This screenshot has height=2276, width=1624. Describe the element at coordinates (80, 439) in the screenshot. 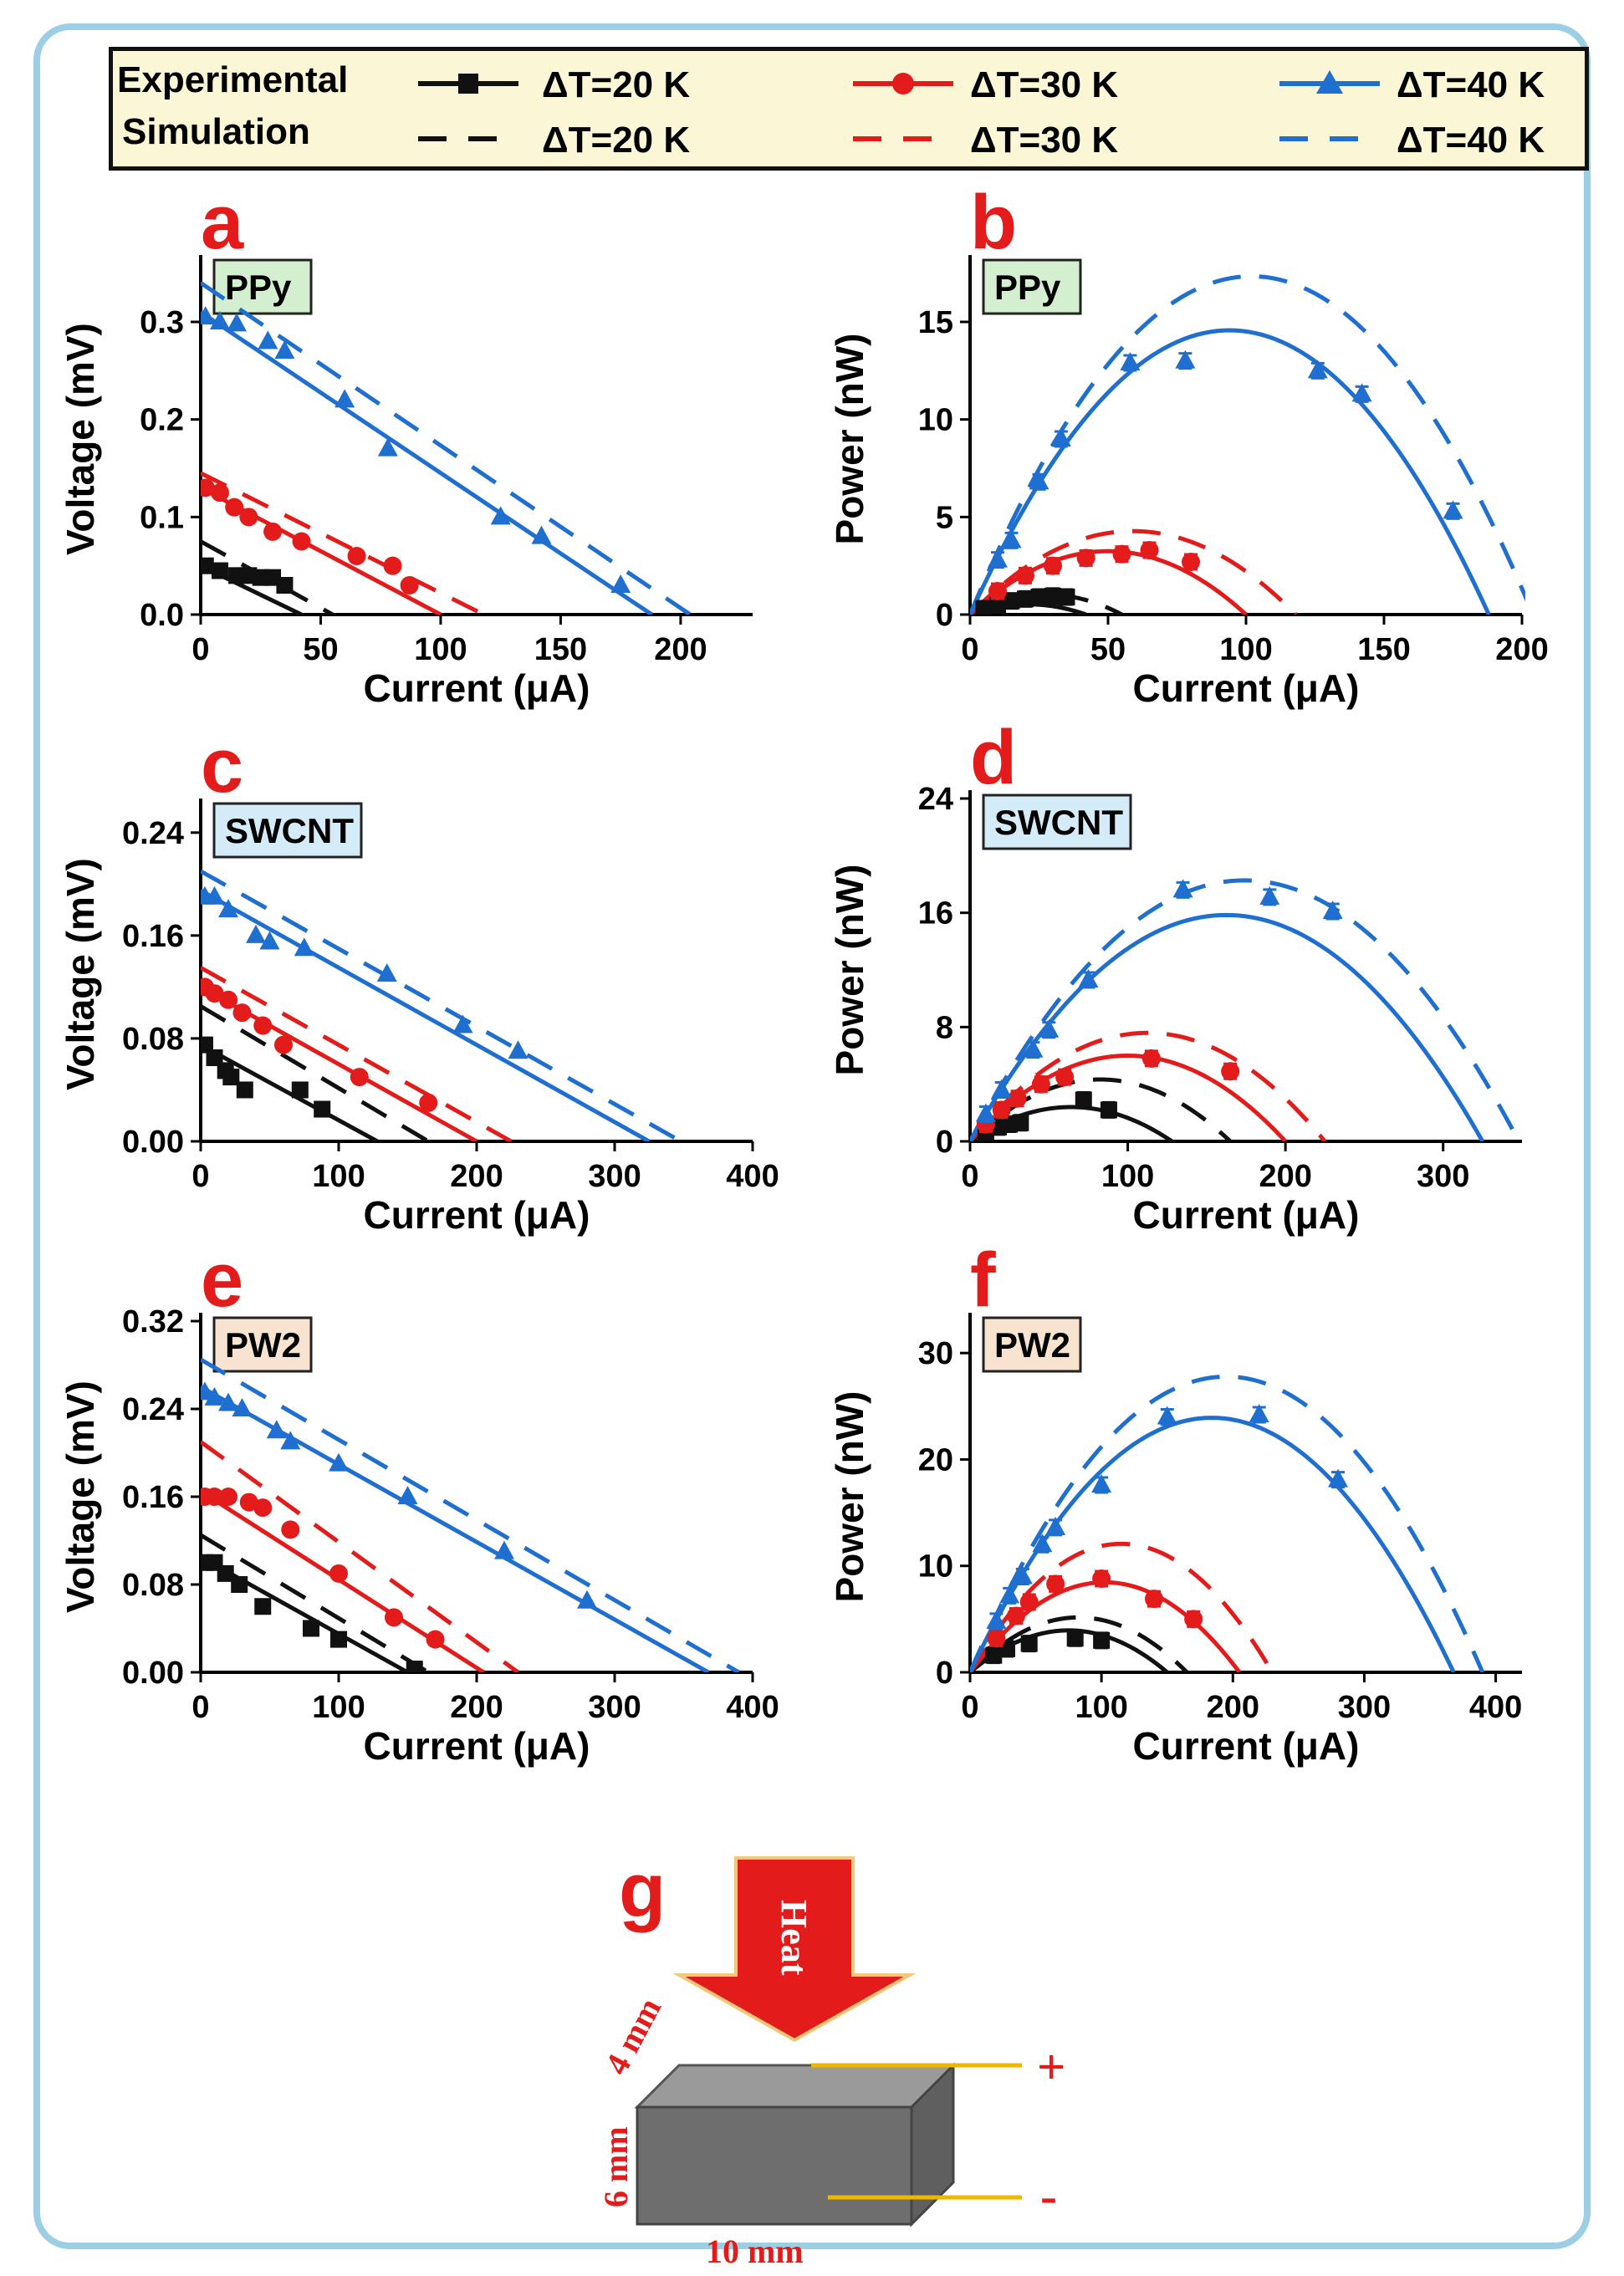

I see `chart-a-y-axis-label: Voltage (mV)` at that location.